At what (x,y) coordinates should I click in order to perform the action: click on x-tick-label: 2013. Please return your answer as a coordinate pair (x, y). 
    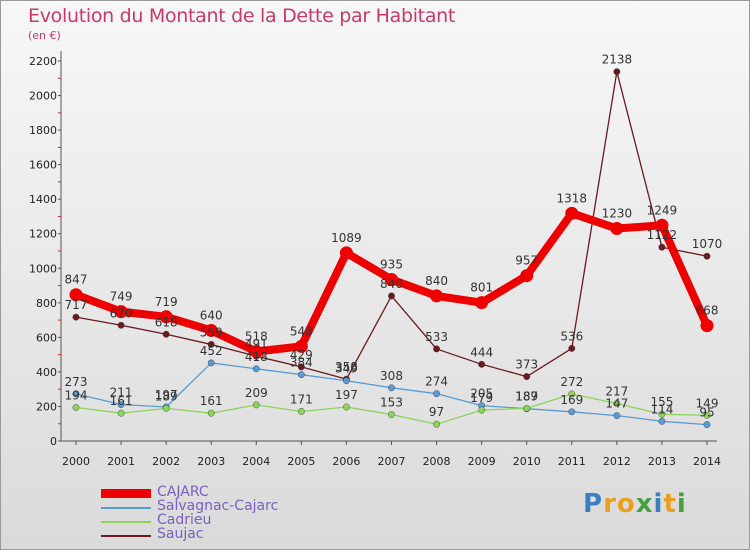
    Looking at the image, I should click on (662, 461).